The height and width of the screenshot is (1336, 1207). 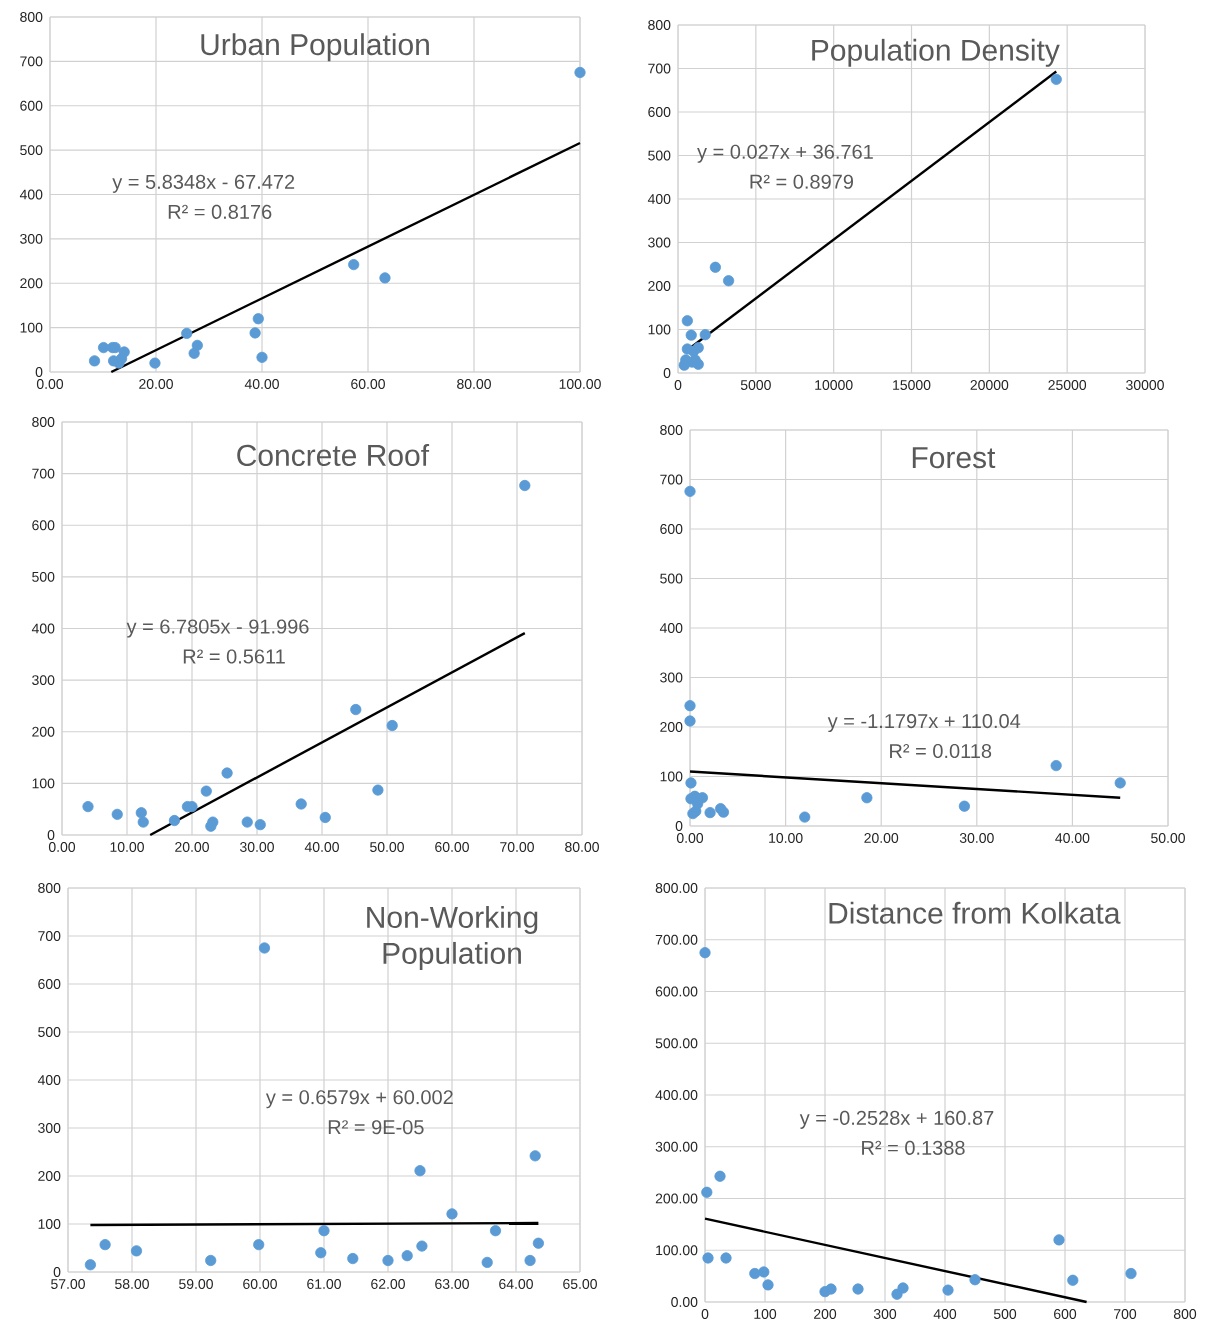 I want to click on annotation: R² = 0.5611, so click(x=234, y=656).